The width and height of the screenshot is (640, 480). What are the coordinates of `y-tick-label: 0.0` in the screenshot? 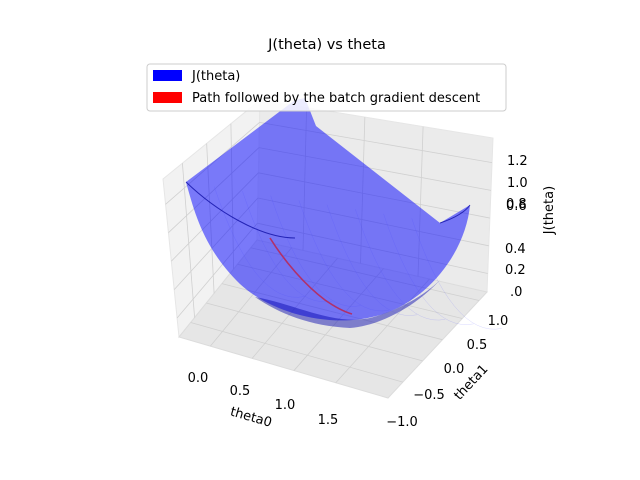 It's located at (454, 369).